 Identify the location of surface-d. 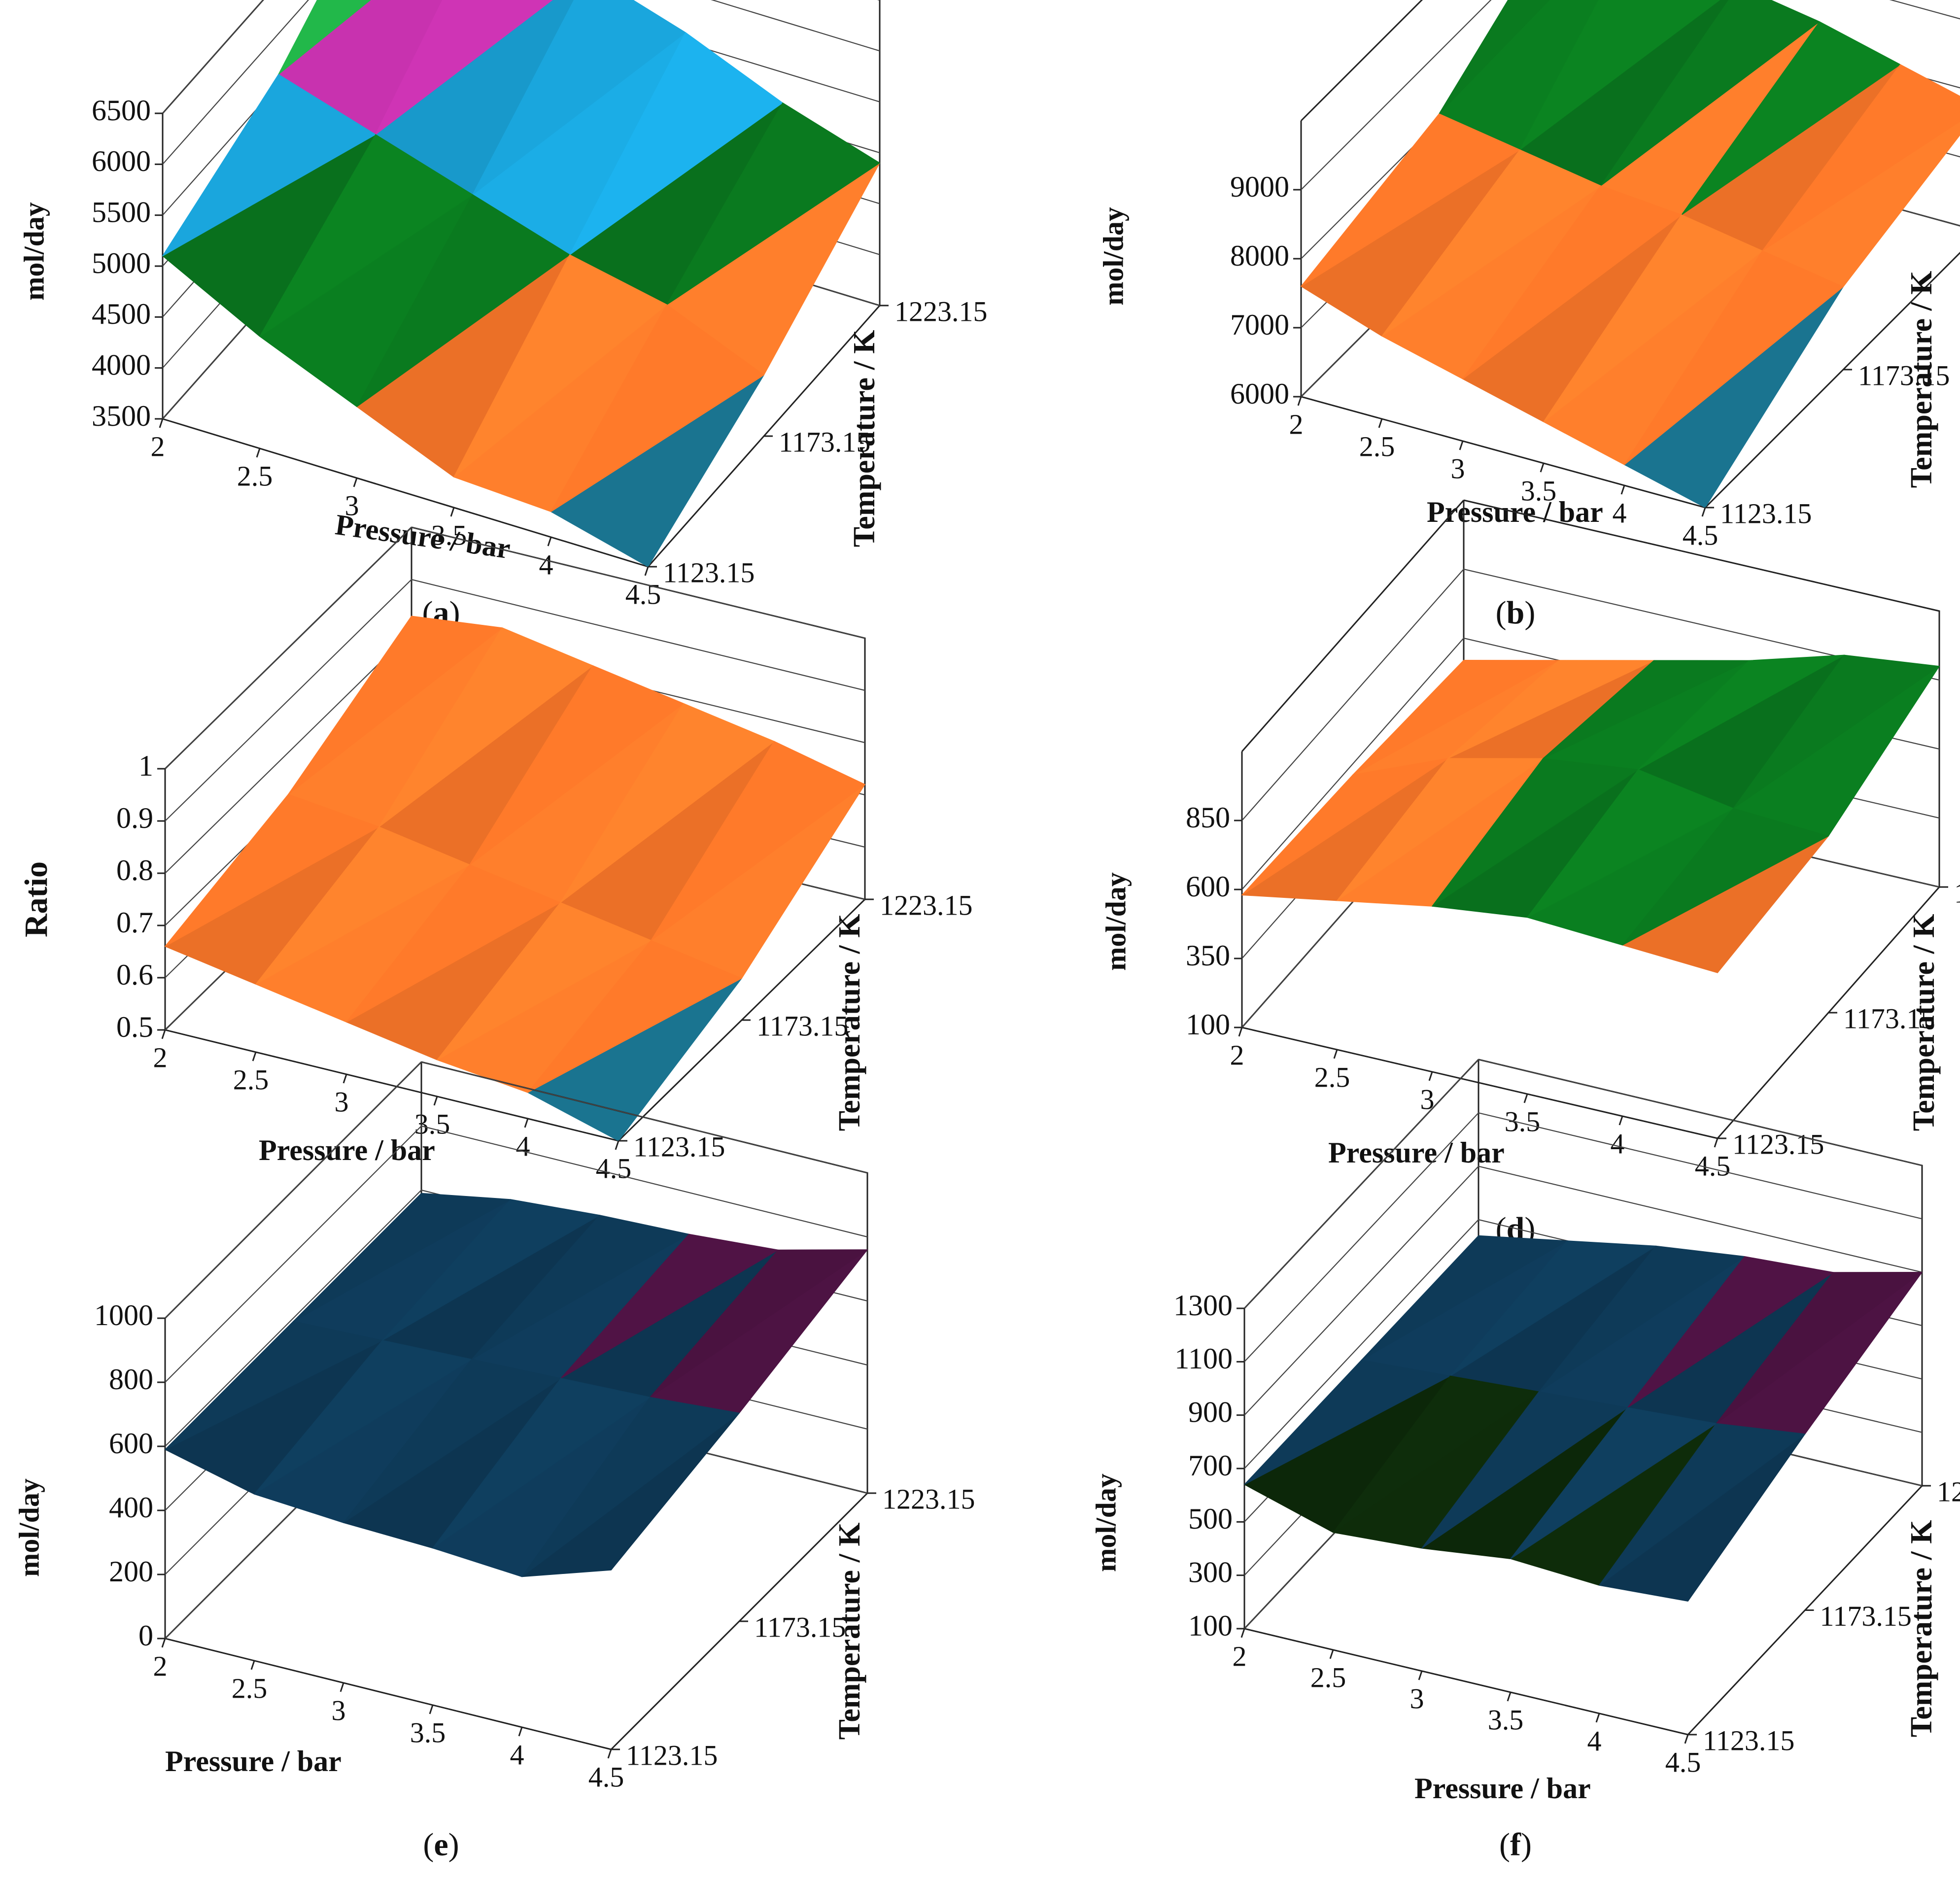
(1590, 813).